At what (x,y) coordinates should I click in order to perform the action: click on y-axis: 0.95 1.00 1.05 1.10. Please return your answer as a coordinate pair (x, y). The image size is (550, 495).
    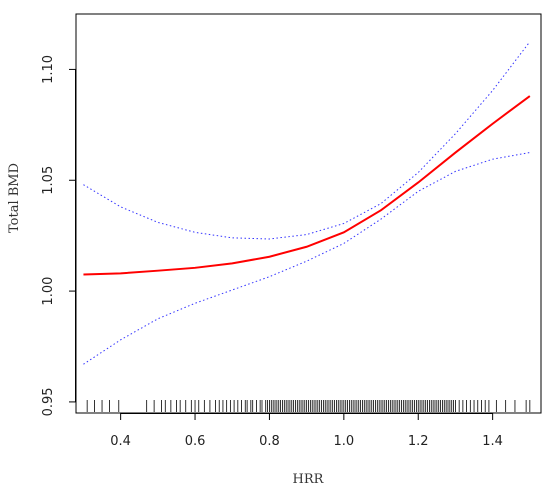
    Looking at the image, I should click on (58, 235).